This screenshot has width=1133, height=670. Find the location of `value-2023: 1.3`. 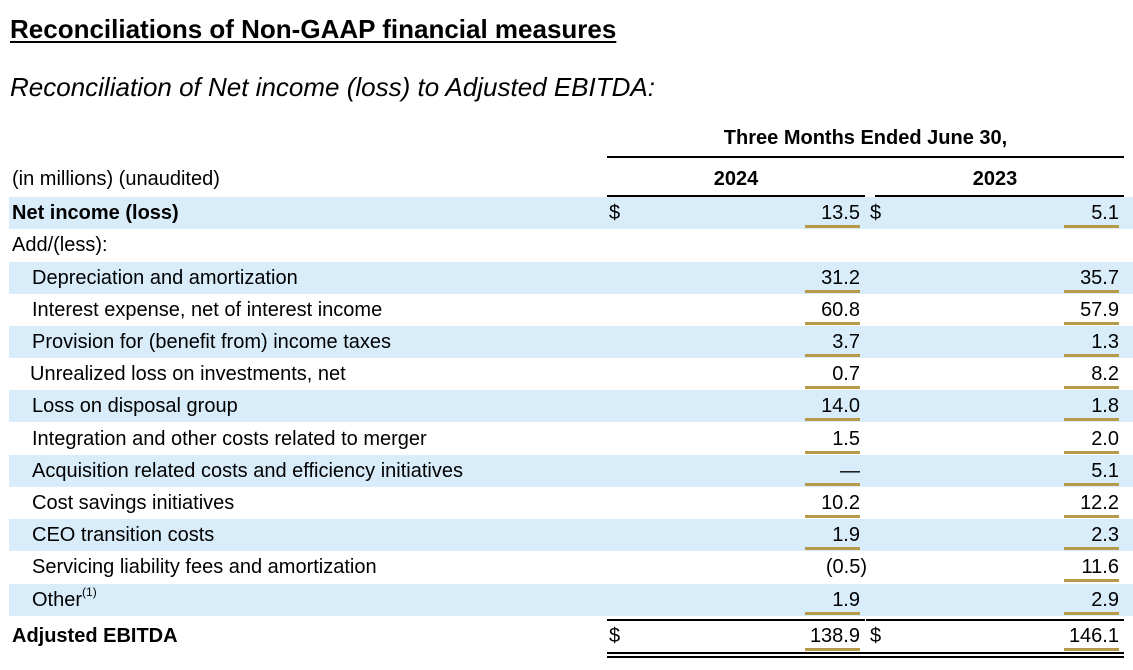

value-2023: 1.3 is located at coordinates (1105, 342).